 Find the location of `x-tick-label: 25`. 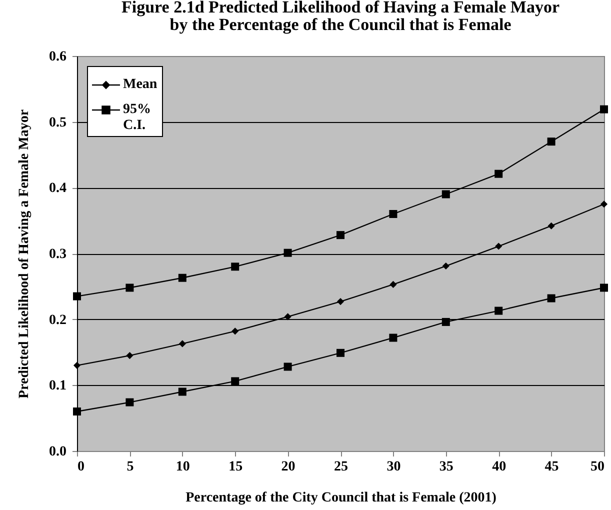

x-tick-label: 25 is located at coordinates (341, 467).